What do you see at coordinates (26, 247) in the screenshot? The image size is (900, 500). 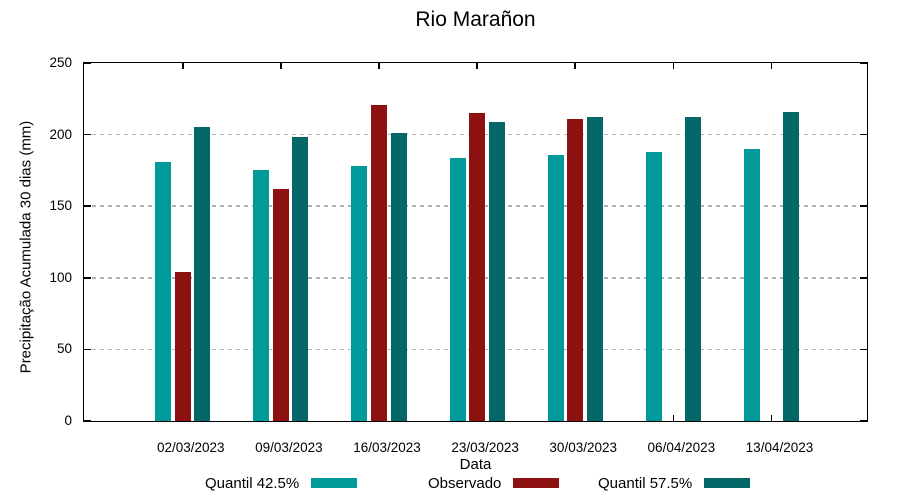 I see `y-axis-title: Precipitação Acumulada 30 dias (mm)` at bounding box center [26, 247].